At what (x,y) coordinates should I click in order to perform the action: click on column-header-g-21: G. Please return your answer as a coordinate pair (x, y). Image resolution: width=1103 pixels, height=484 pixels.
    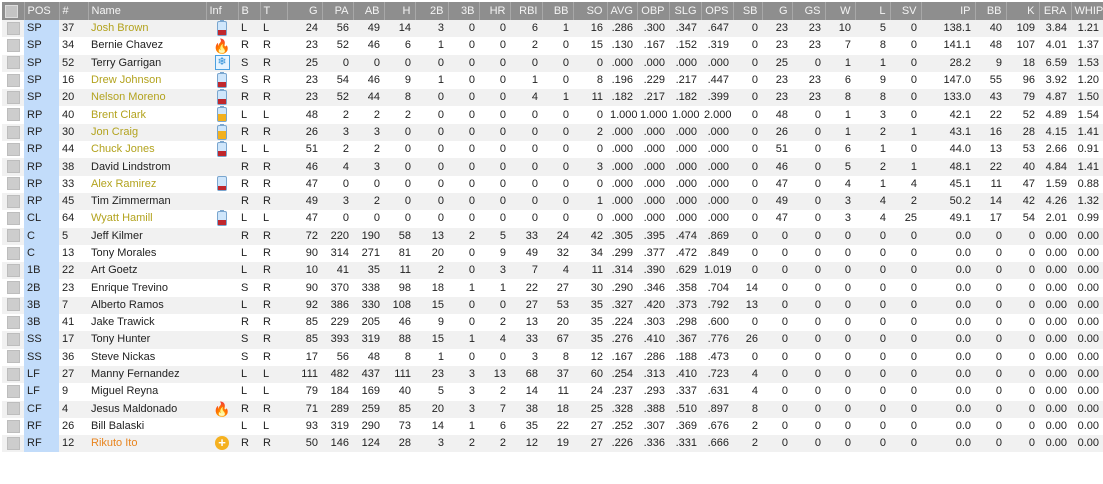
    Looking at the image, I should click on (777, 11).